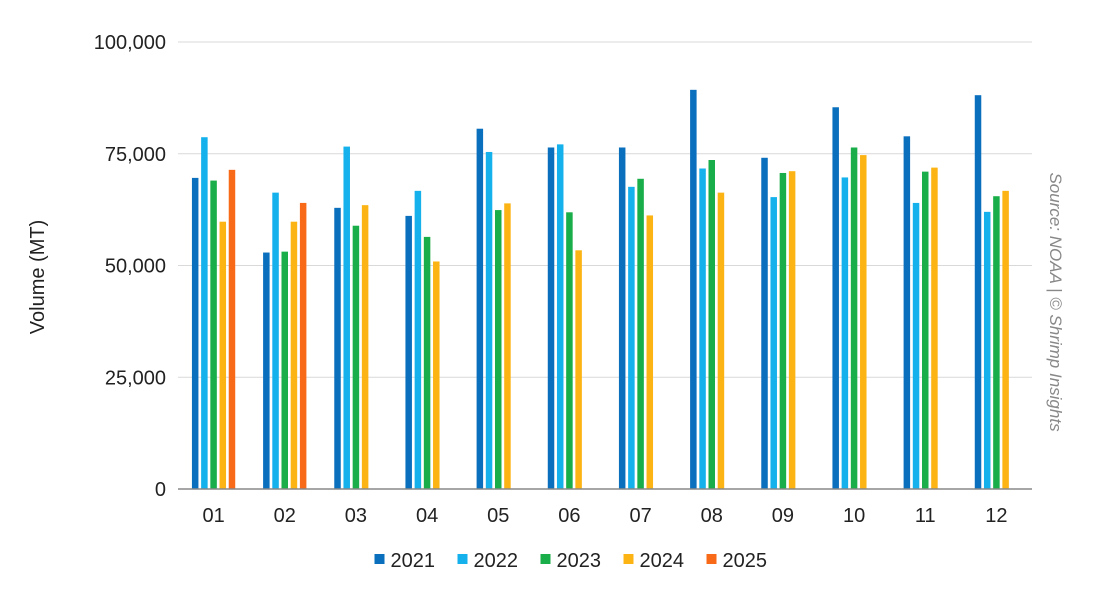 This screenshot has width=1112, height=603. I want to click on x-tick-label: 07, so click(640, 516).